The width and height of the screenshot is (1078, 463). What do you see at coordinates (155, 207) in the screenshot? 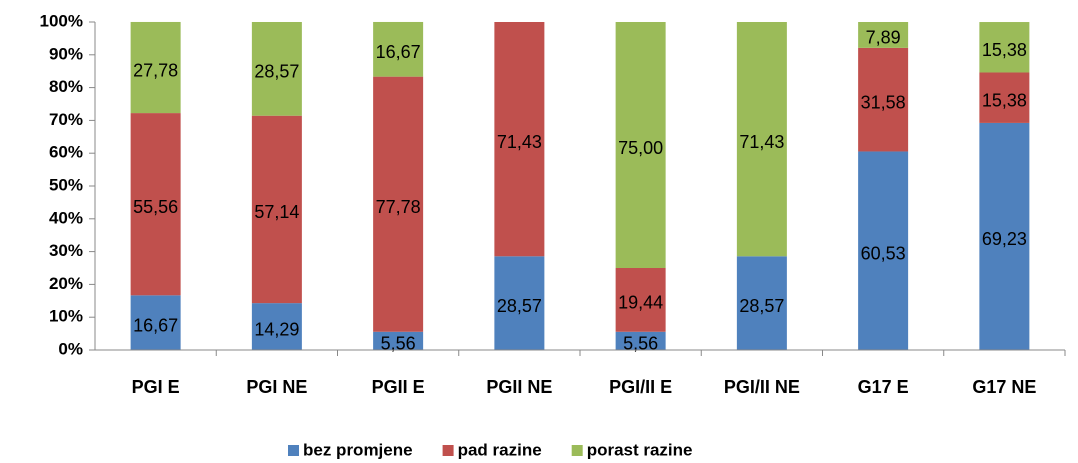
I see `value-label: 55,56` at bounding box center [155, 207].